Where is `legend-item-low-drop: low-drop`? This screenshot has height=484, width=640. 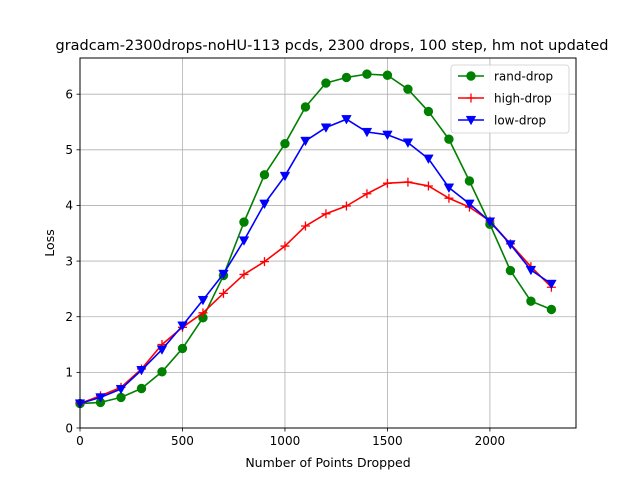 legend-item-low-drop: low-drop is located at coordinates (502, 121).